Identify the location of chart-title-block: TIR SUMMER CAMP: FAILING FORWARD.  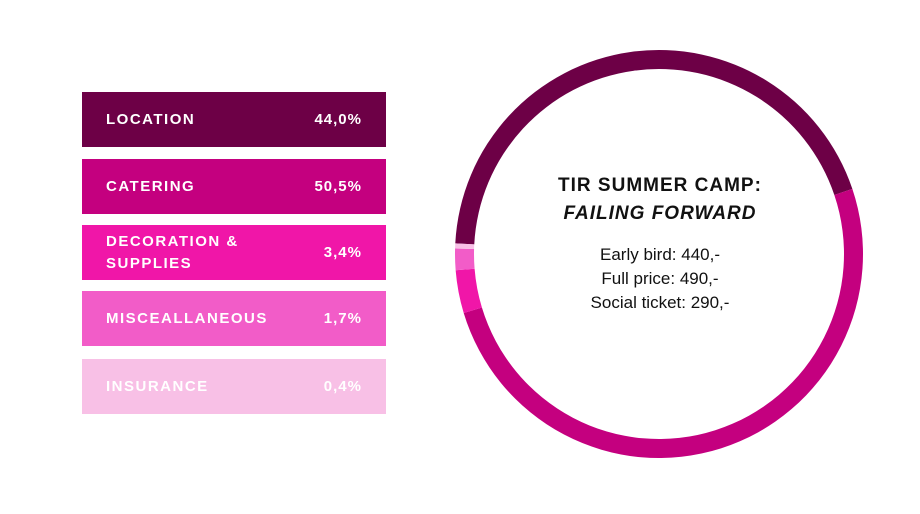
(660, 200).